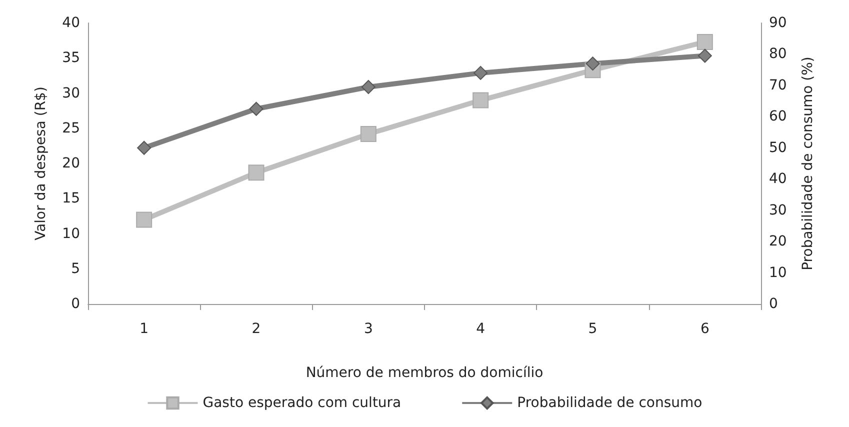 The width and height of the screenshot is (849, 427). I want to click on x-axis-title: Número de membros do domicílio, so click(425, 373).